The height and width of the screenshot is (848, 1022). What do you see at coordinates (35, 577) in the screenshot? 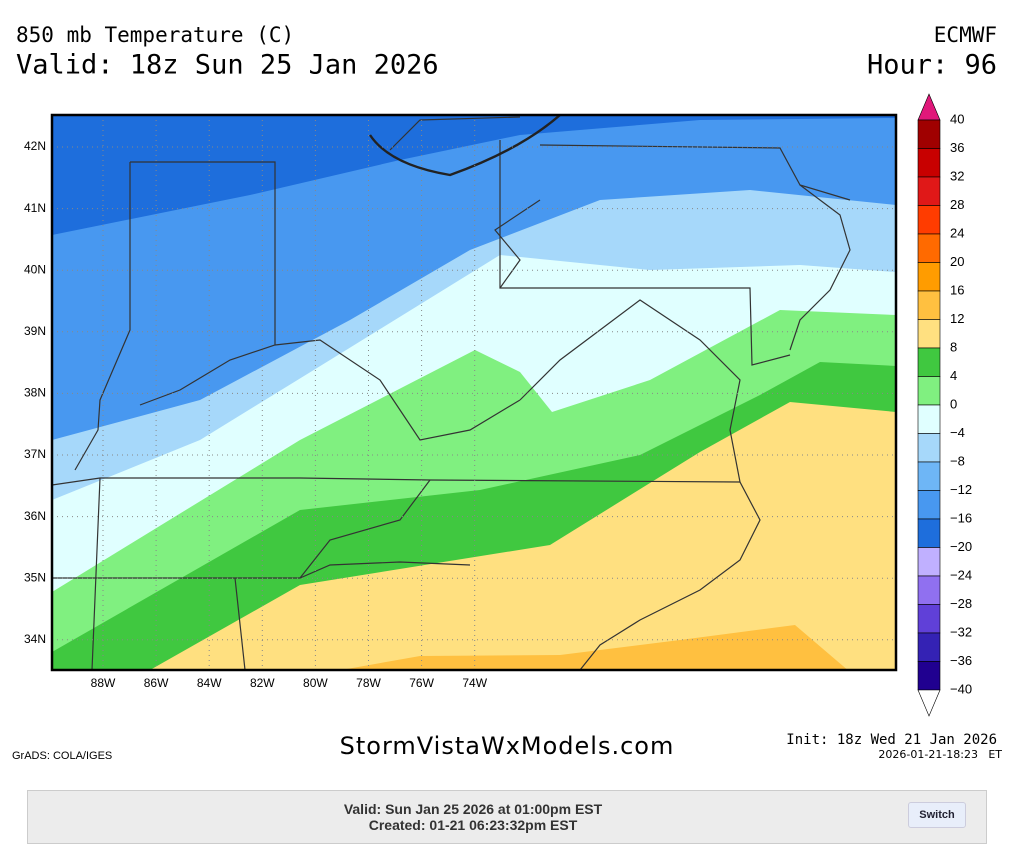
I see `lat-label: 35N` at bounding box center [35, 577].